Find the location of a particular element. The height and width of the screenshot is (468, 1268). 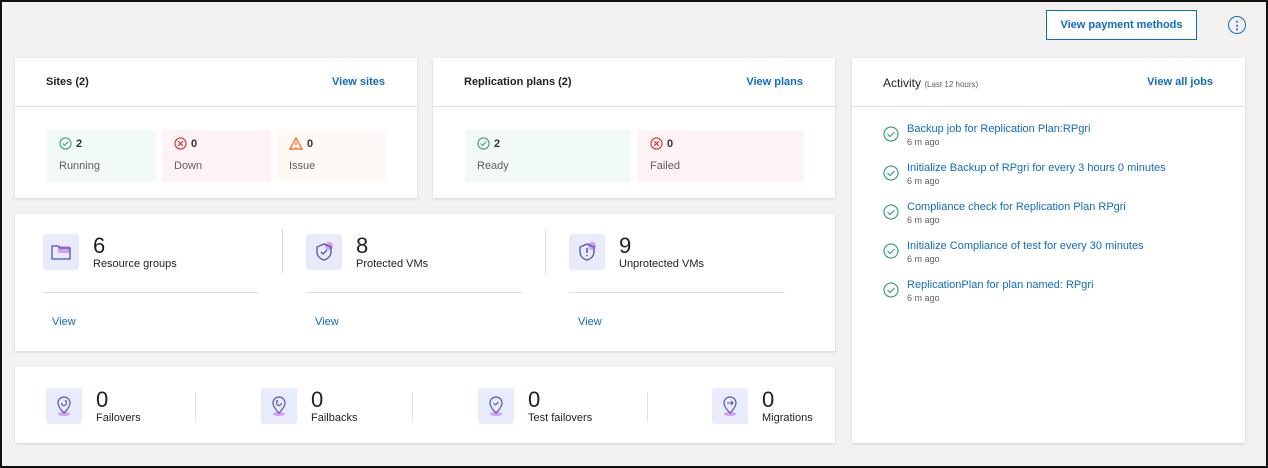

issue-count: 0 is located at coordinates (310, 143).